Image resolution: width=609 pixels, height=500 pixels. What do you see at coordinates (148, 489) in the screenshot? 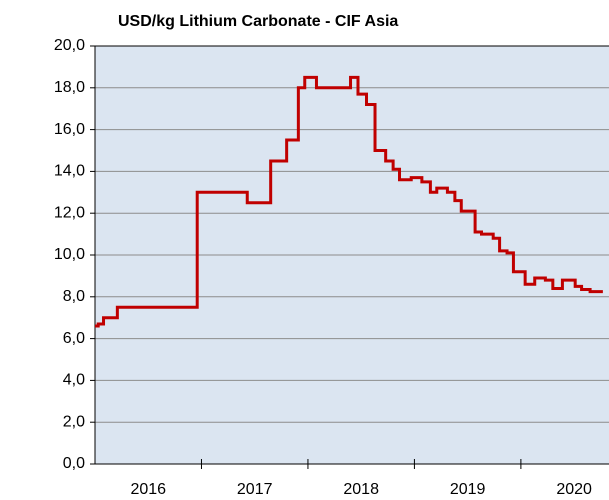
I see `x-tick-label: 2016` at bounding box center [148, 489].